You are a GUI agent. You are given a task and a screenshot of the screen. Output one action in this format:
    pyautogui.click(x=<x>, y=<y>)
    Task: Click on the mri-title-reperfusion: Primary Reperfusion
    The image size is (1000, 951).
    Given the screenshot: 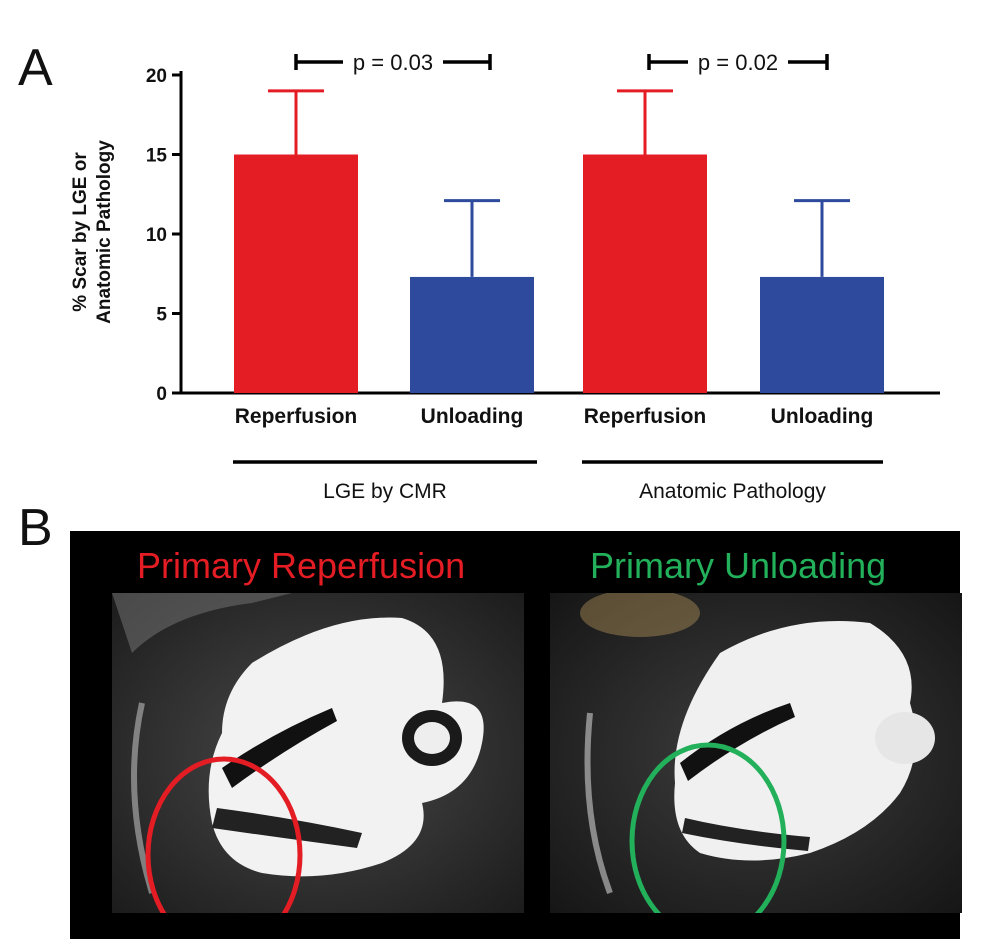 What is the action you would take?
    pyautogui.click(x=301, y=565)
    